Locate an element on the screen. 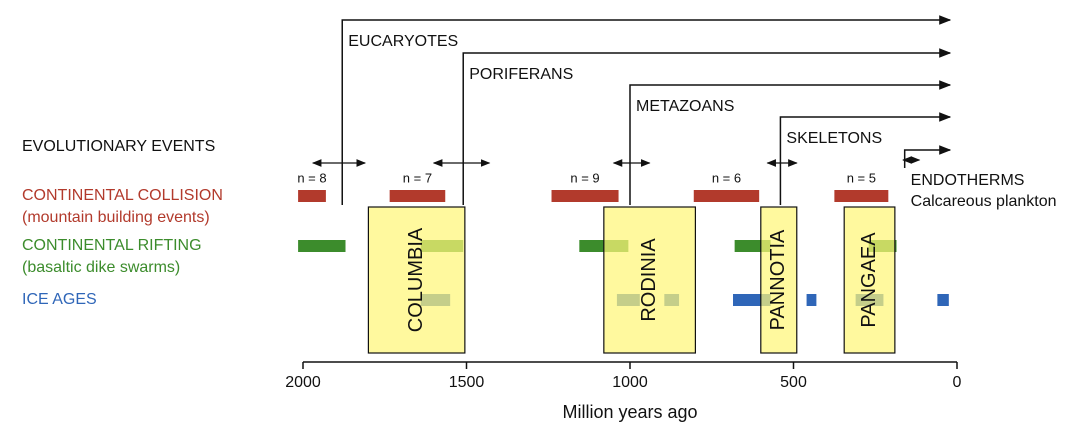 The image size is (1078, 440). x-tick-label: 1500 is located at coordinates (467, 382).